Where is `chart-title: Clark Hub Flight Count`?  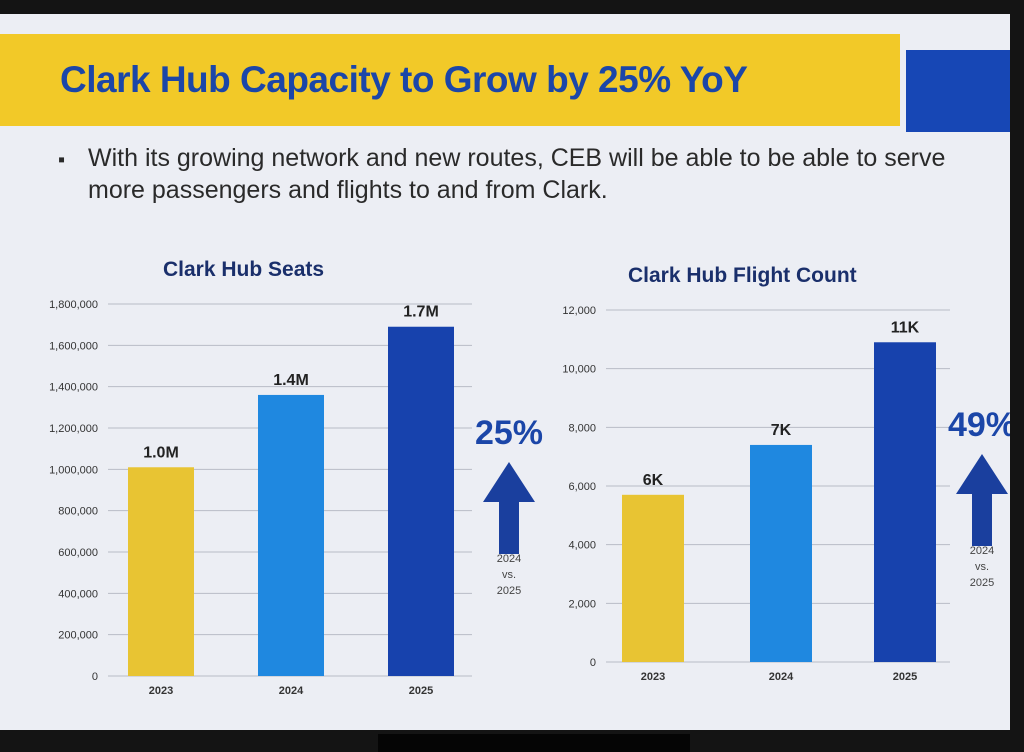 chart-title: Clark Hub Flight Count is located at coordinates (742, 275).